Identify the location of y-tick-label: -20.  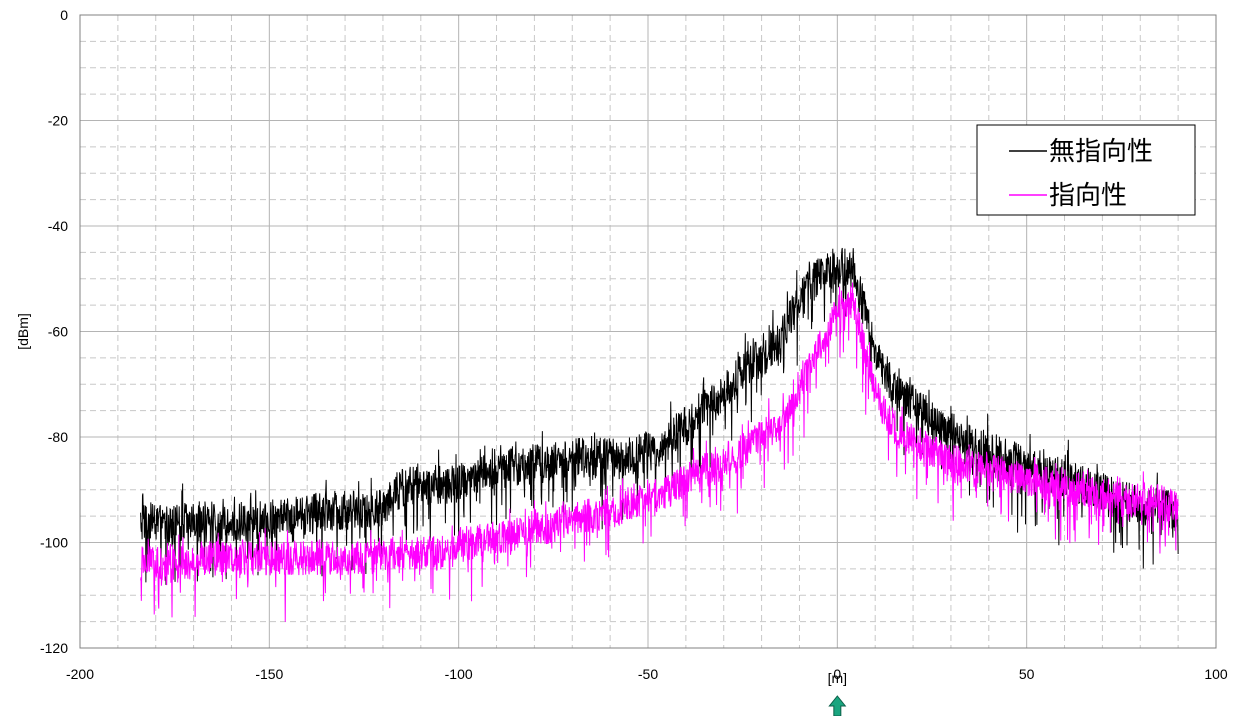
(58, 121).